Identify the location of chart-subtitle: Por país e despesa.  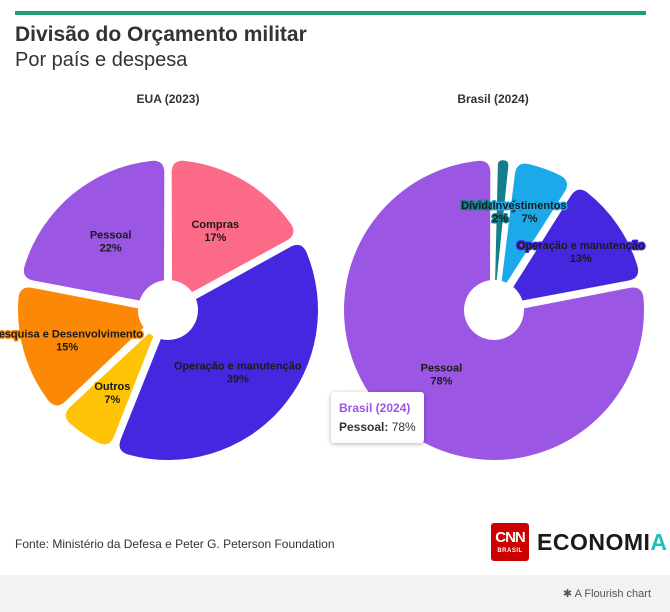
(101, 60).